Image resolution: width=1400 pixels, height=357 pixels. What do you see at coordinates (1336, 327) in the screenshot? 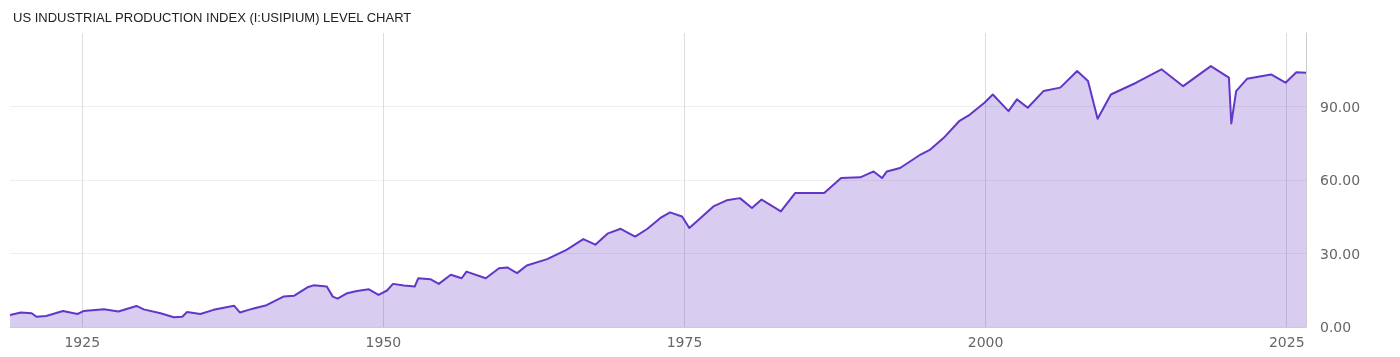
I see `y-tick-label: 0.00` at bounding box center [1336, 327].